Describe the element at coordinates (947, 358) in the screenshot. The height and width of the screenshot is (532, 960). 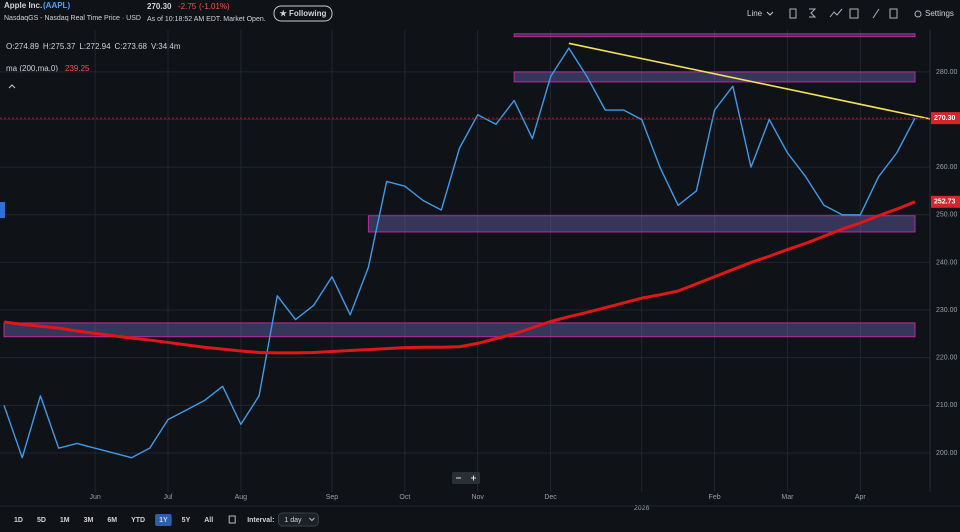
I see `y-tick-label: 220.00` at that location.